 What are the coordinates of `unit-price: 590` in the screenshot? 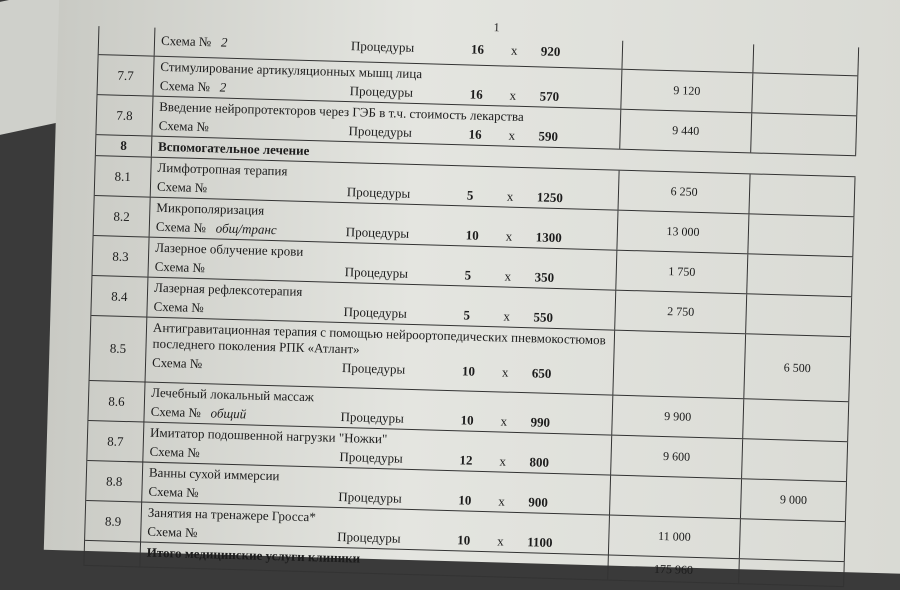 It's located at (548, 136).